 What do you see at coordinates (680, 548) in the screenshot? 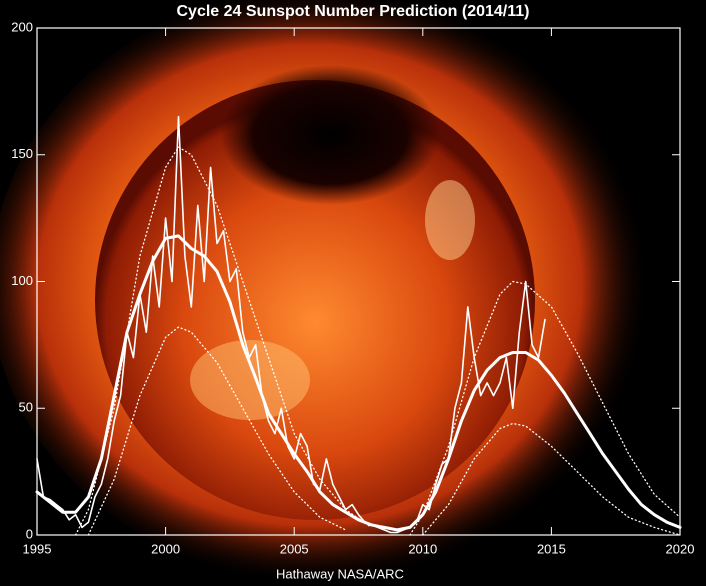
I see `x-tick-label: 2020` at bounding box center [680, 548].